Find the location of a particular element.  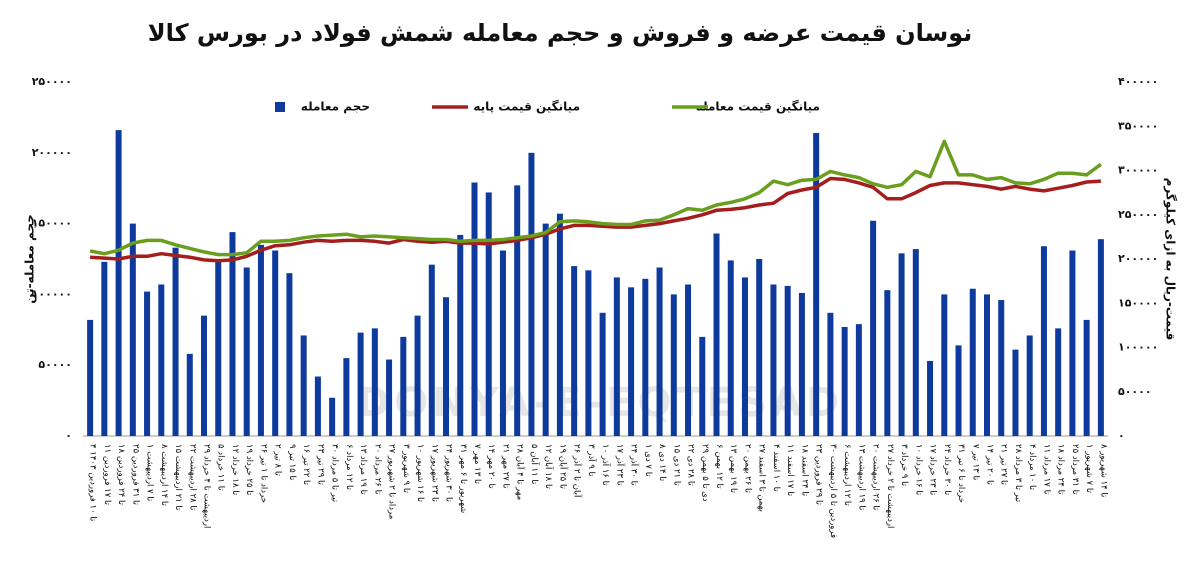

x-tick-label: ۲۰ تا ۲۶ بهمن is located at coordinates (747, 469).